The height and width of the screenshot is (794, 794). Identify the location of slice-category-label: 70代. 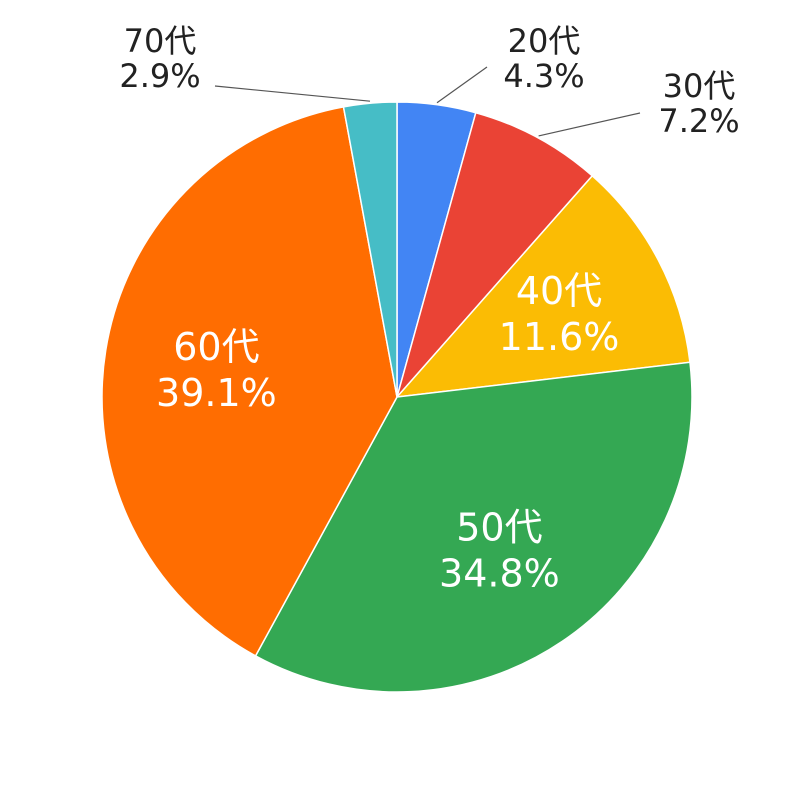
(160, 41).